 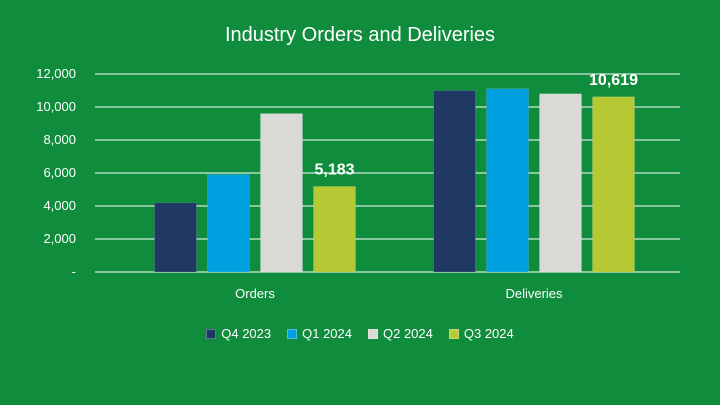 What do you see at coordinates (59, 139) in the screenshot?
I see `y-tick-label: 8,000` at bounding box center [59, 139].